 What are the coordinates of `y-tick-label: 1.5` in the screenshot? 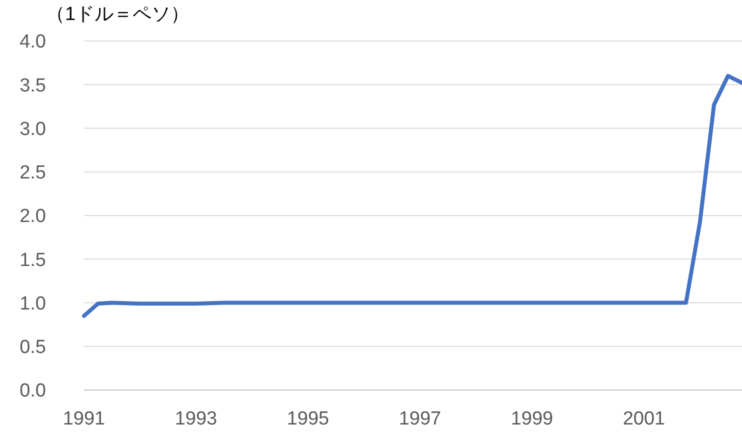 It's located at (33, 260).